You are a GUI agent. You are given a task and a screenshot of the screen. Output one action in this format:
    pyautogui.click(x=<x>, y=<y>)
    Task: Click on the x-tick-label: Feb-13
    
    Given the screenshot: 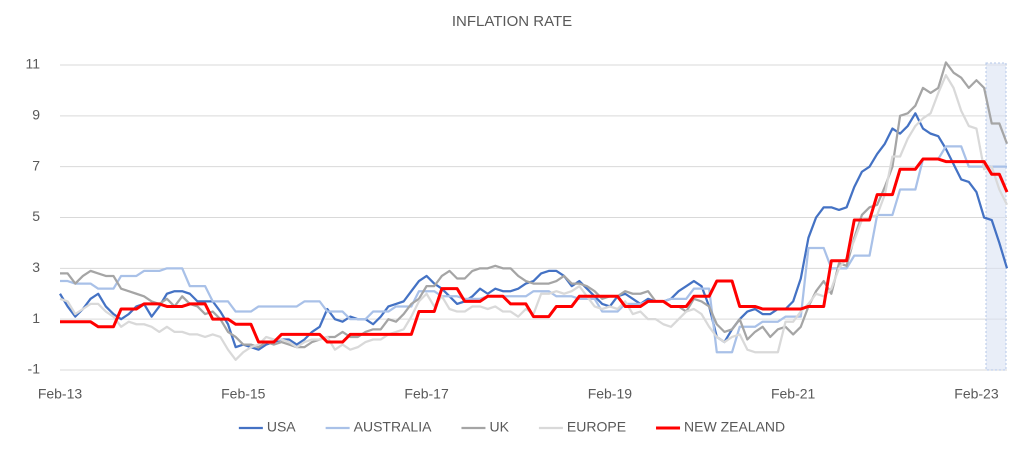 What is the action you would take?
    pyautogui.click(x=60, y=394)
    